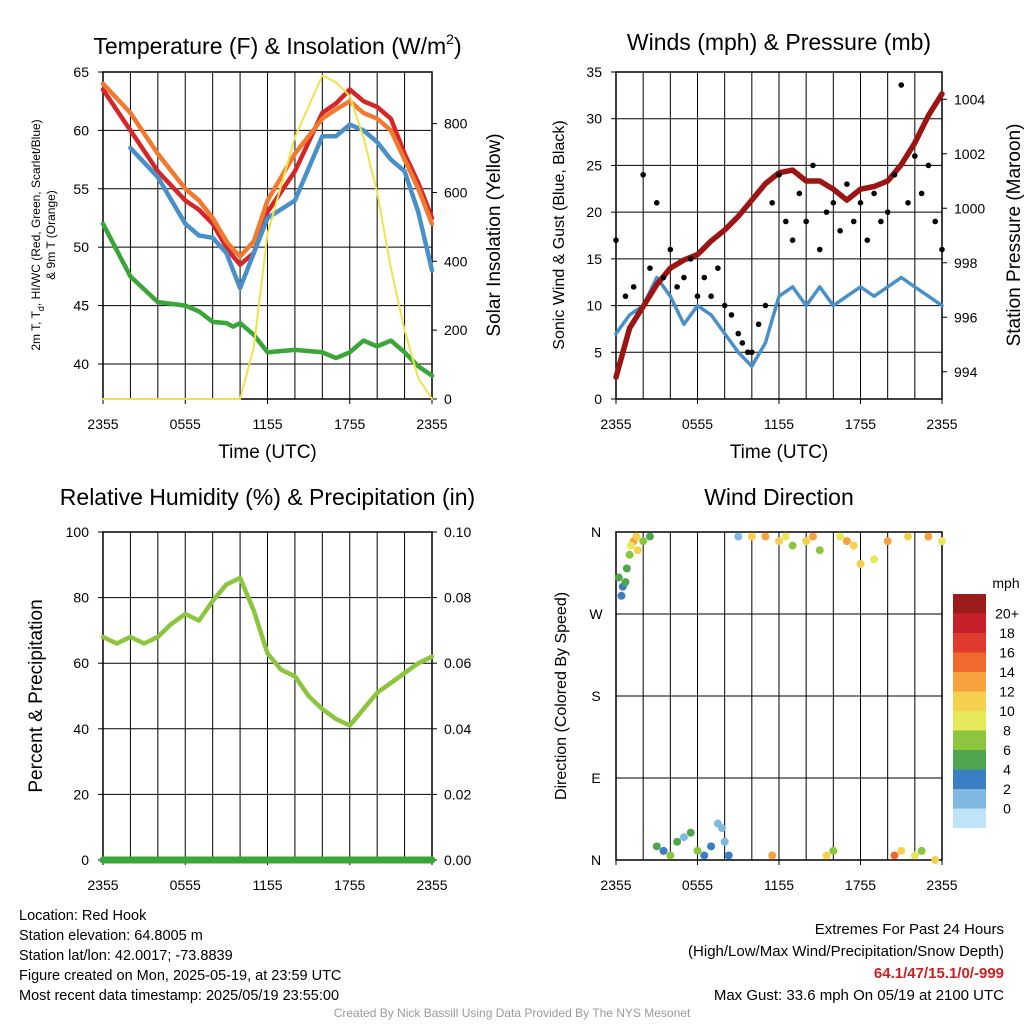 The width and height of the screenshot is (1024, 1024). Describe the element at coordinates (81, 663) in the screenshot. I see `y-tick-label-rh: 60` at that location.